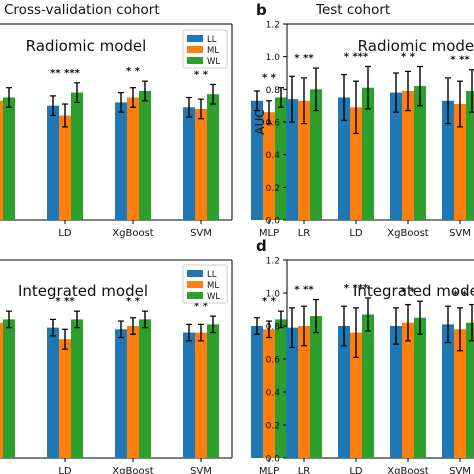 The image size is (474, 474). What do you see at coordinates (273, 26) in the screenshot?
I see `y-tick-label: 1.2` at bounding box center [273, 26].